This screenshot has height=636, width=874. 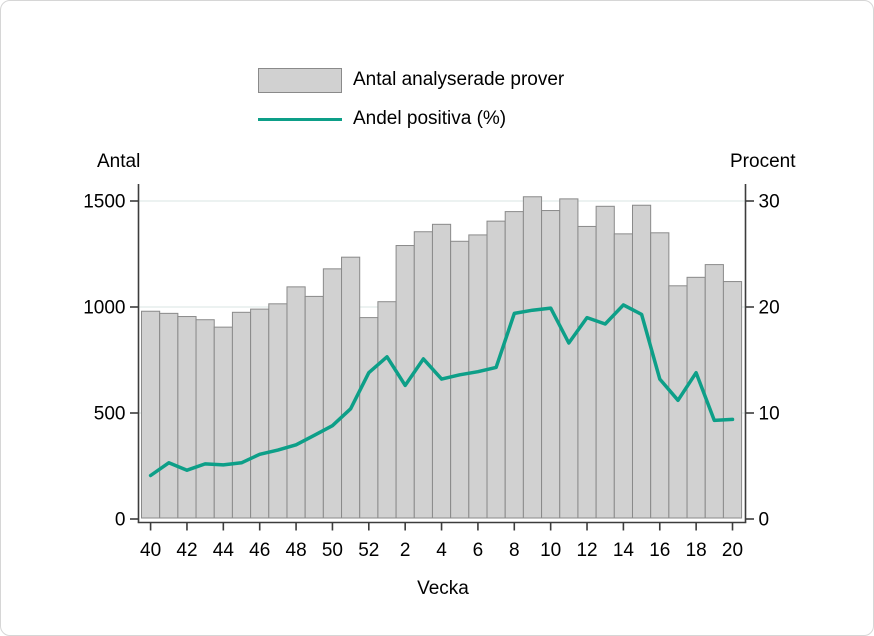 What do you see at coordinates (259, 550) in the screenshot?
I see `x-tick-46: 46` at bounding box center [259, 550].